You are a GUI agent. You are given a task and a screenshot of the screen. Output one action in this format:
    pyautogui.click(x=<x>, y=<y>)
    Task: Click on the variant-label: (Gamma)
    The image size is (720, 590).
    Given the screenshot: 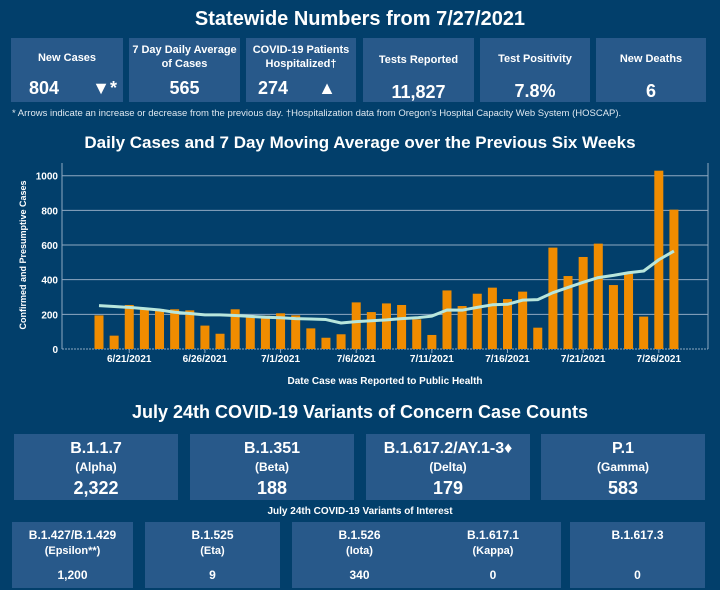 What is the action you would take?
    pyautogui.click(x=622, y=467)
    